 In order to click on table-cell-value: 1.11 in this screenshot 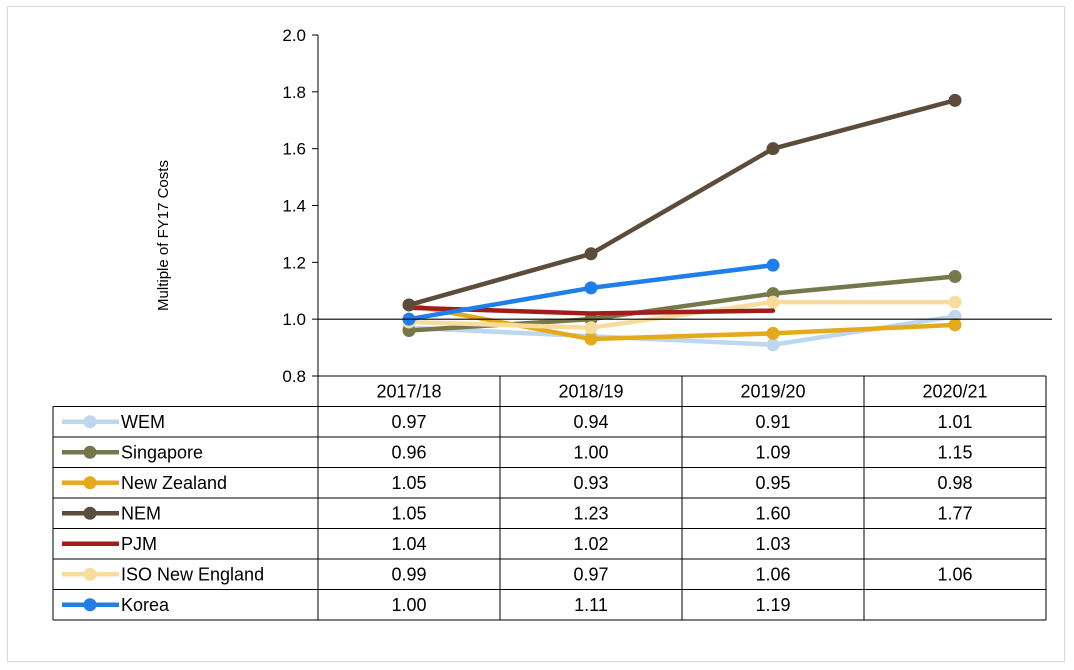, I will do `click(591, 605)`.